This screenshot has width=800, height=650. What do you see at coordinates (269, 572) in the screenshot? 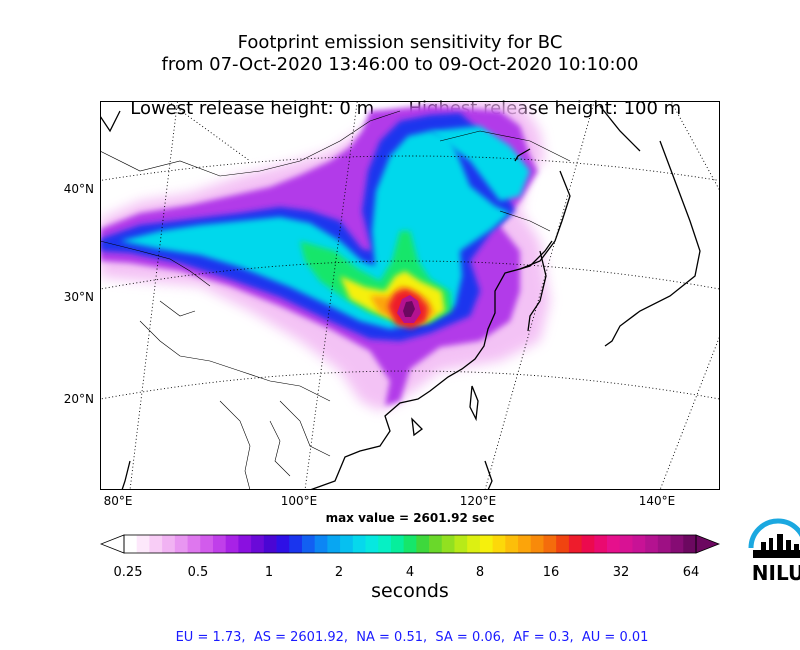
I see `colorbar-tick: 1` at bounding box center [269, 572].